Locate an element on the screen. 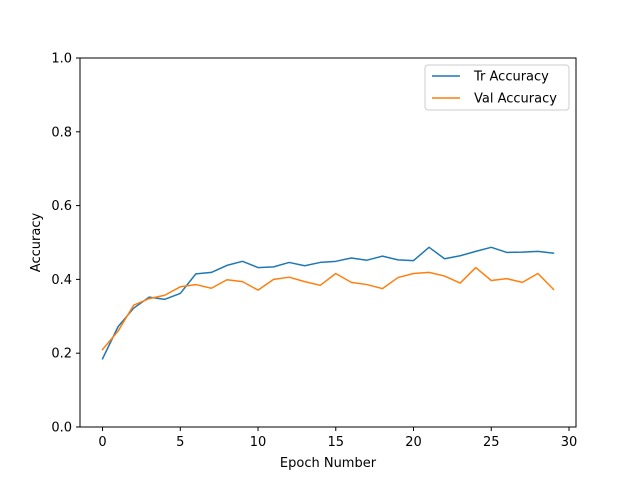  y-tick-label: 0.2 is located at coordinates (61, 354).